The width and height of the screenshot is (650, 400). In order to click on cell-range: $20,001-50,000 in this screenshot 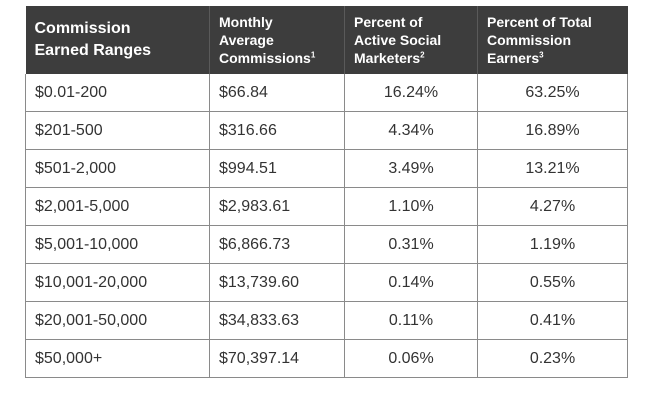, I will do `click(117, 320)`.